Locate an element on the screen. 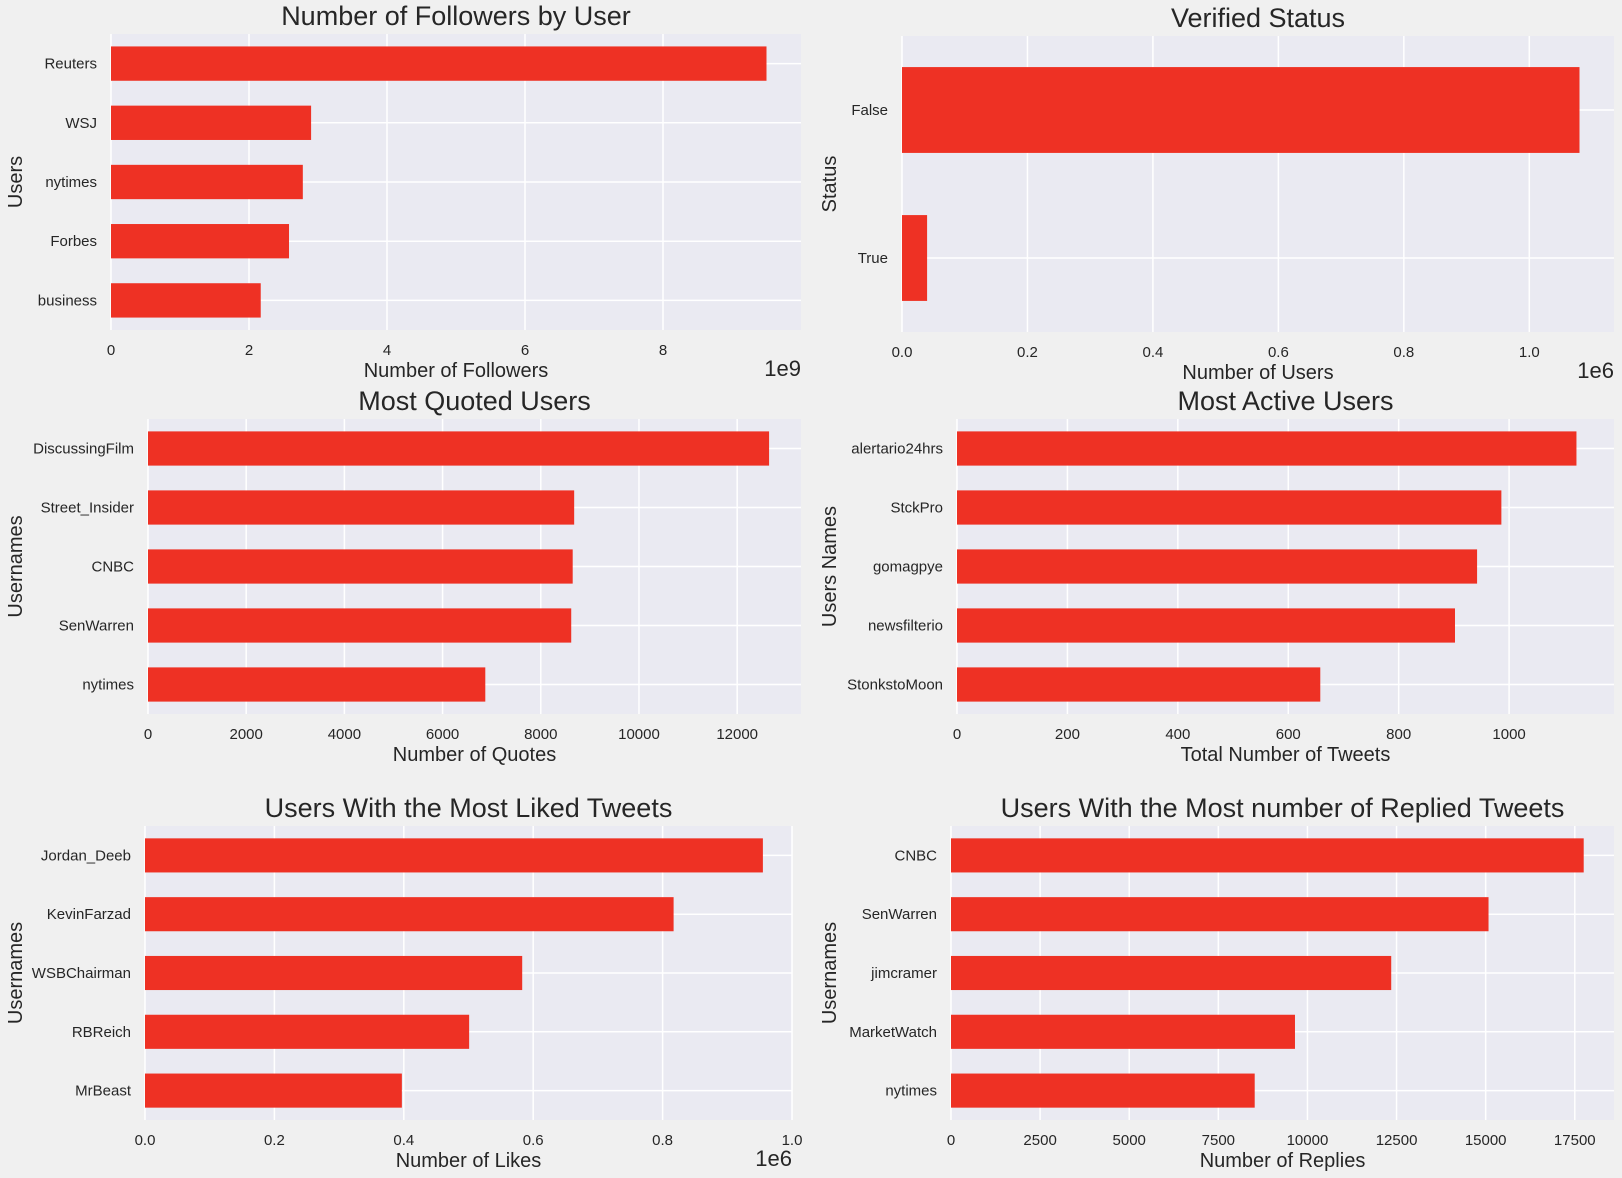 The width and height of the screenshot is (1622, 1178). axis-offset-label: 1e9 is located at coordinates (782, 368).